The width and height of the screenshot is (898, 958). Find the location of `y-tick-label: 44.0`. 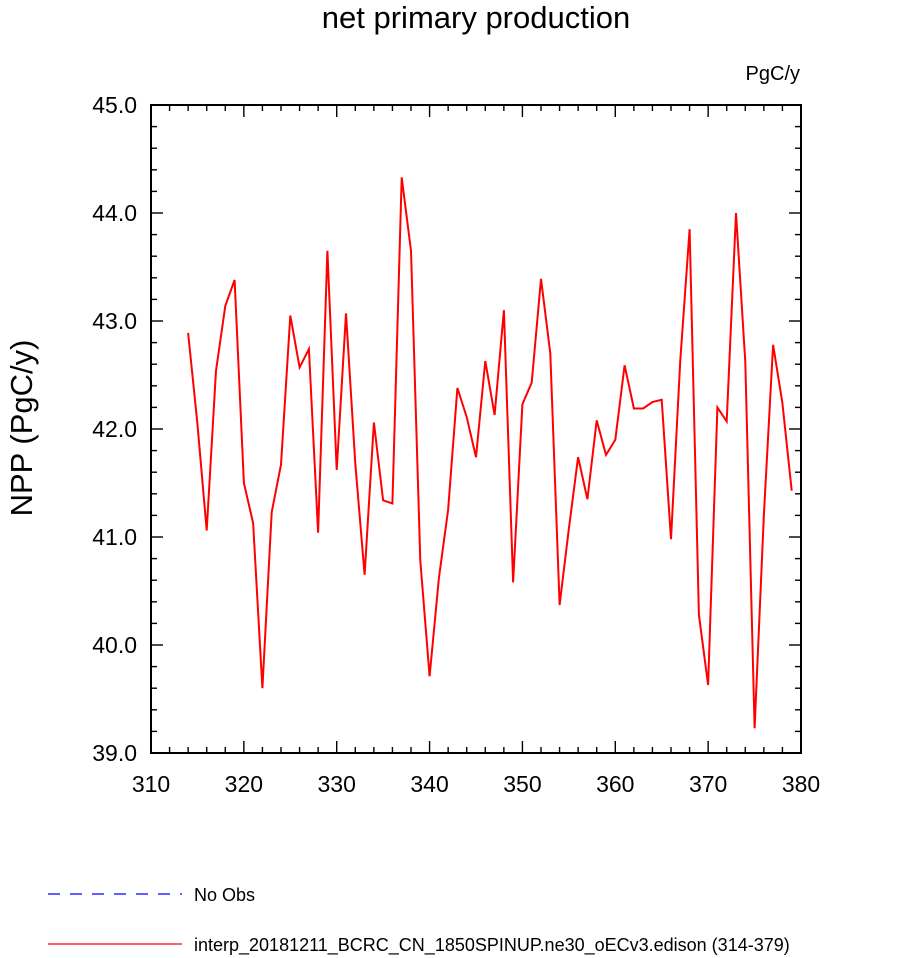

y-tick-label: 44.0 is located at coordinates (114, 213).